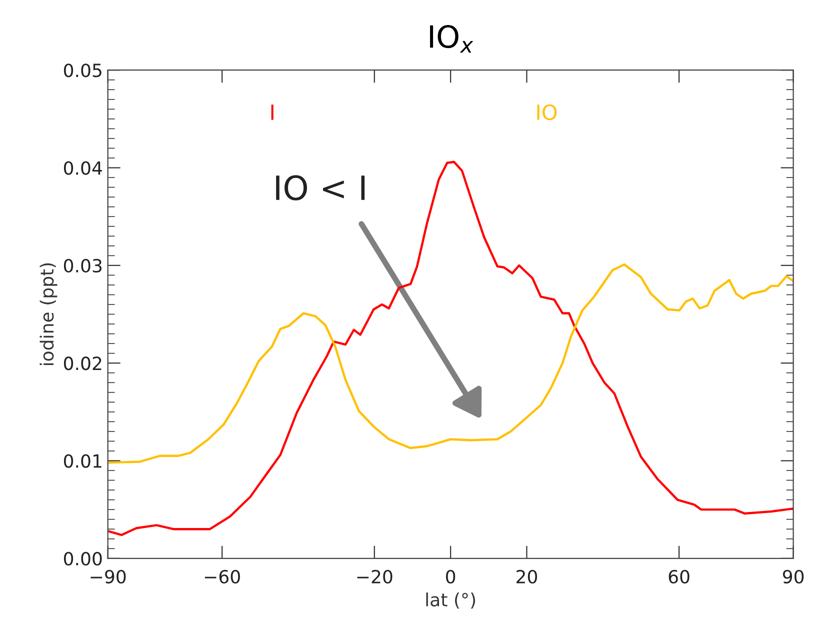  I want to click on x-tick-label: 20, so click(527, 577).